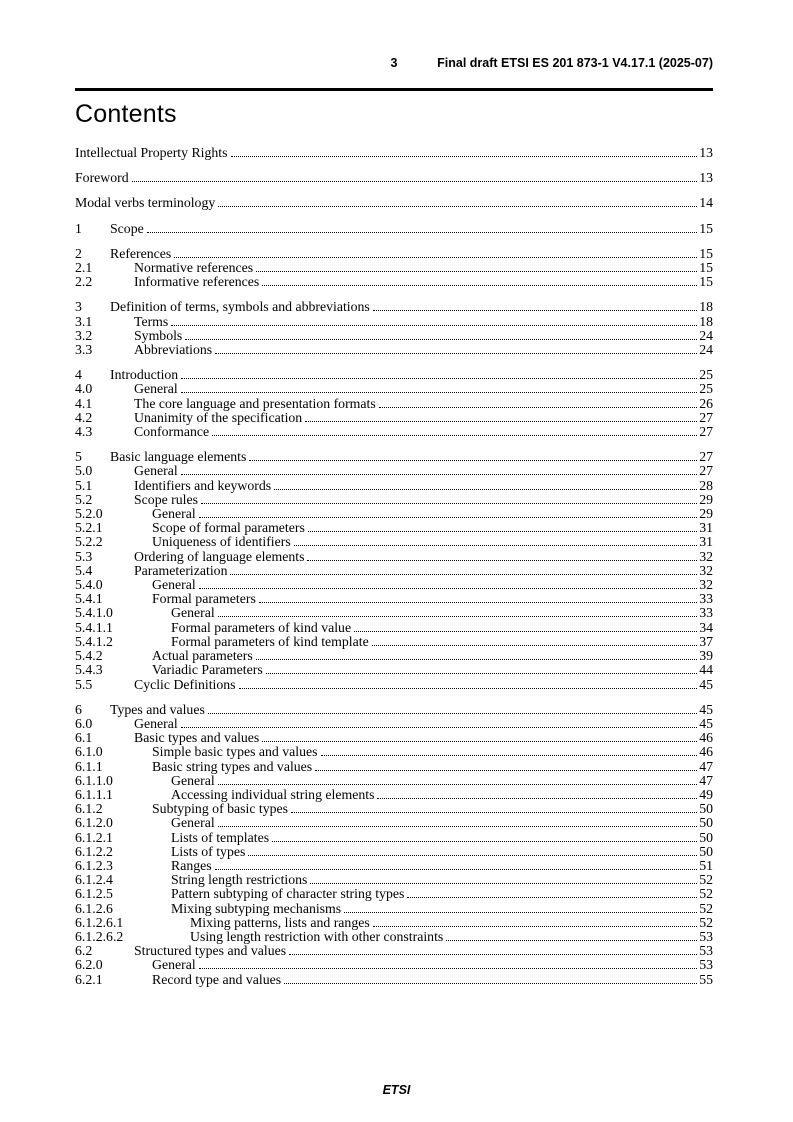 Image resolution: width=793 pixels, height=1122 pixels. Describe the element at coordinates (706, 485) in the screenshot. I see `toc-entry-page: 28` at that location.